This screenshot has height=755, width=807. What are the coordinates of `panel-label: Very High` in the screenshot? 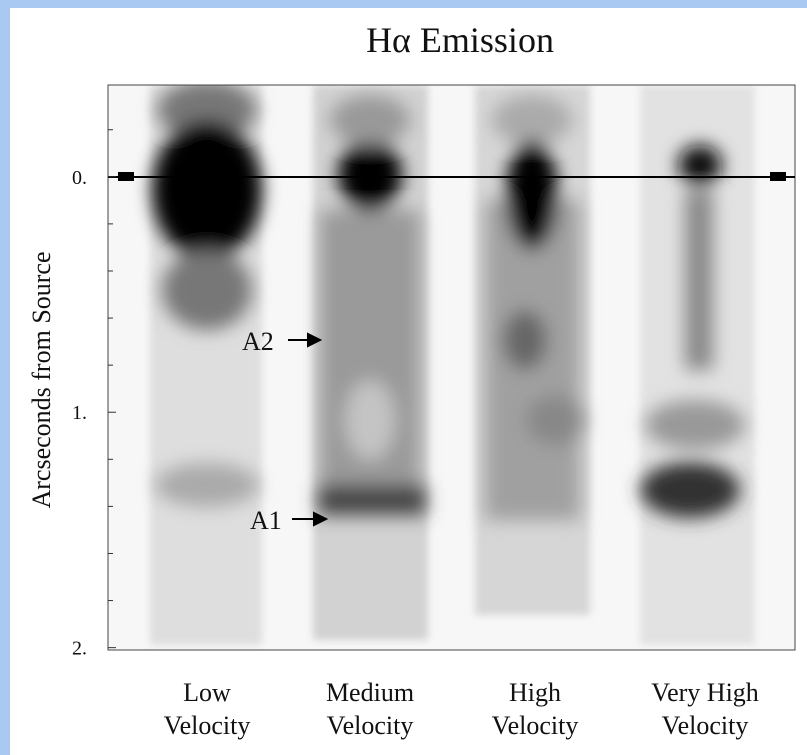 It's located at (705, 692).